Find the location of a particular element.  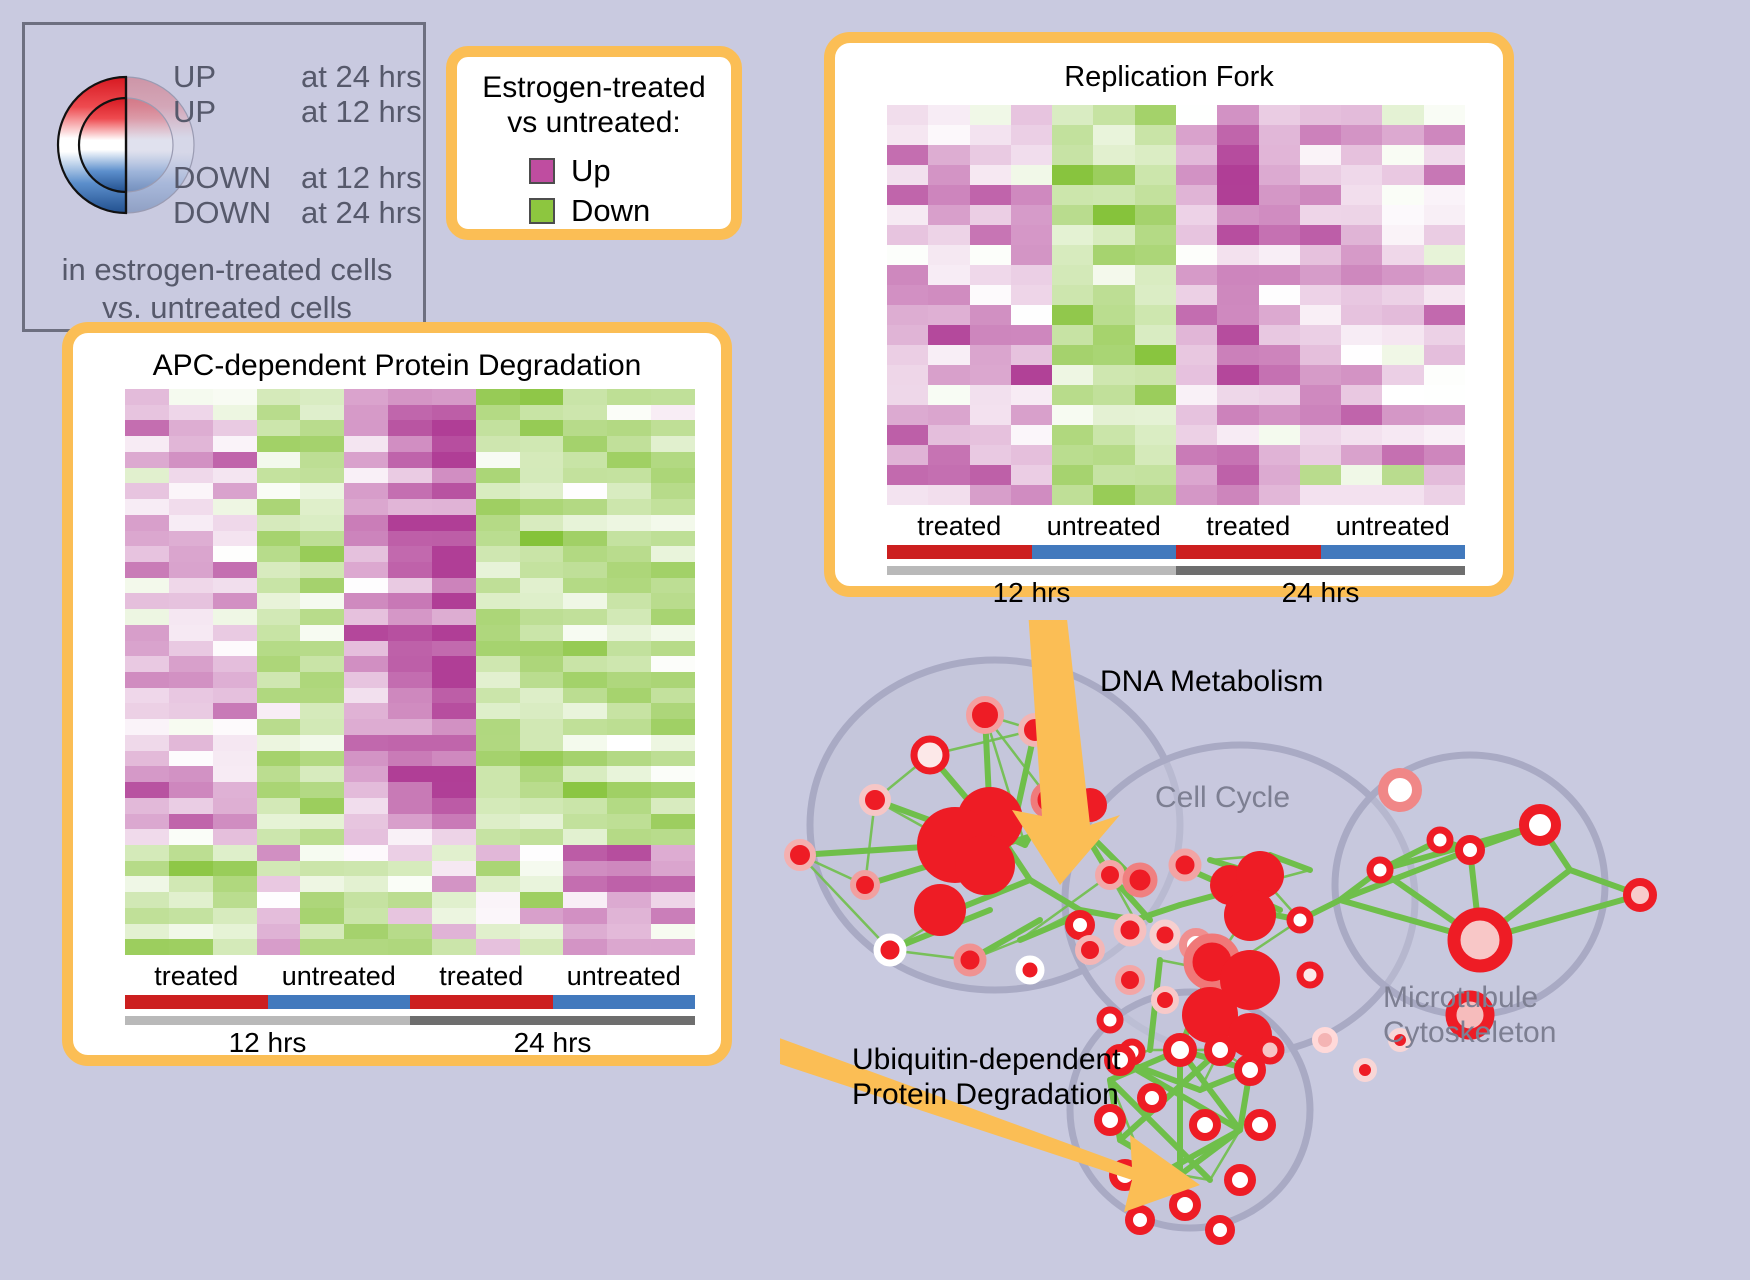

legend-item-down: Down is located at coordinates (589, 211).